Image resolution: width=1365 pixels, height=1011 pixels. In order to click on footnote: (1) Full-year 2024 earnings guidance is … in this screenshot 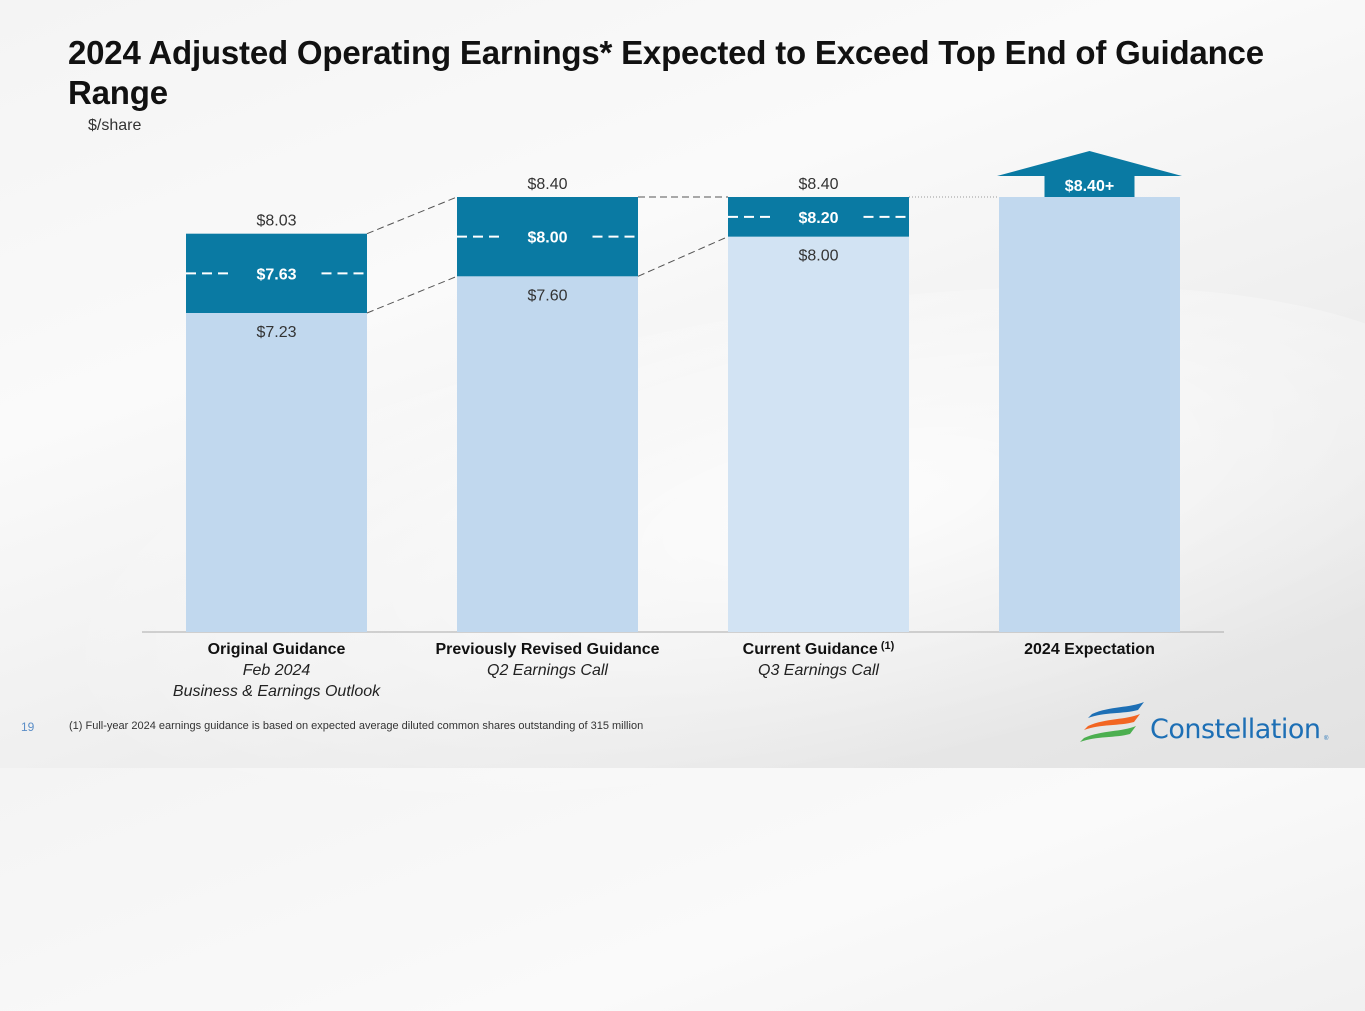, I will do `click(356, 726)`.